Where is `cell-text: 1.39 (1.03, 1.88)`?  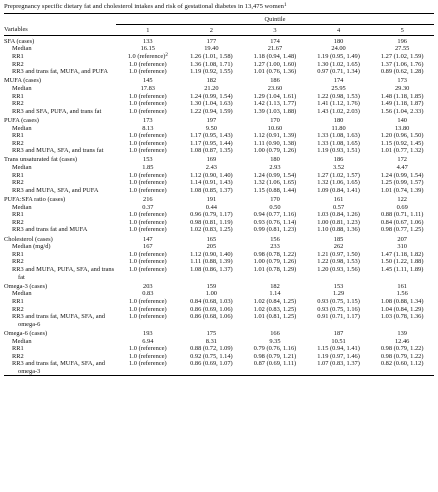
cell-text: 1.39 (1.03, 1.88) is located at coordinates (275, 111).